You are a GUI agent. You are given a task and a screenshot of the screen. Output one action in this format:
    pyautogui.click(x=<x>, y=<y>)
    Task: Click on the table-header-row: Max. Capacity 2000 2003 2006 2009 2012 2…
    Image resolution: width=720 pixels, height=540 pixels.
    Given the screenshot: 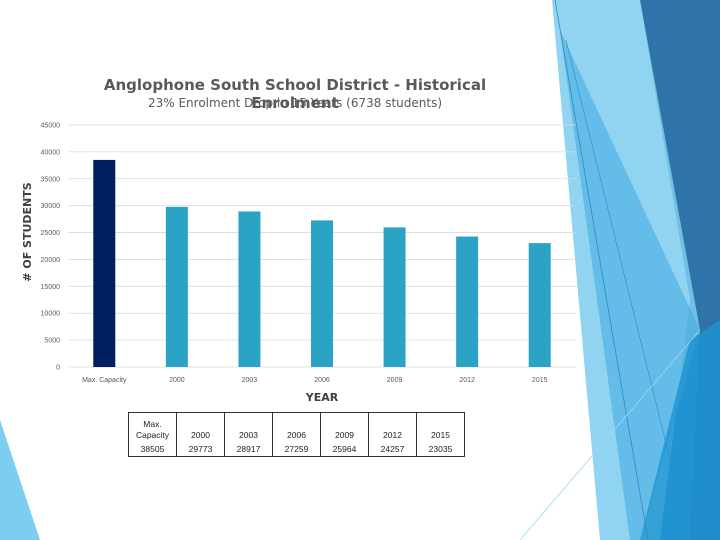 What is the action you would take?
    pyautogui.click(x=296, y=427)
    